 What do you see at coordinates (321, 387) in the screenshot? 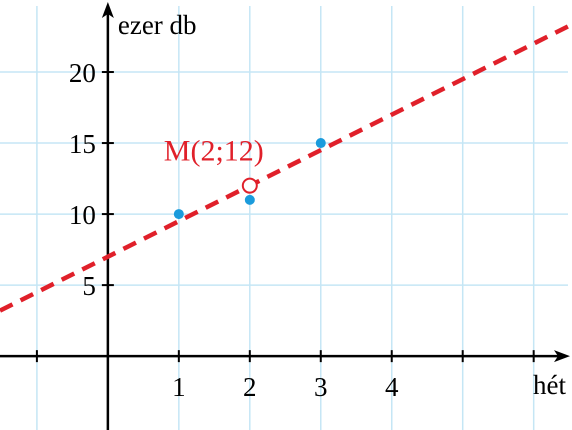
I see `x-tick-label: 3` at bounding box center [321, 387].